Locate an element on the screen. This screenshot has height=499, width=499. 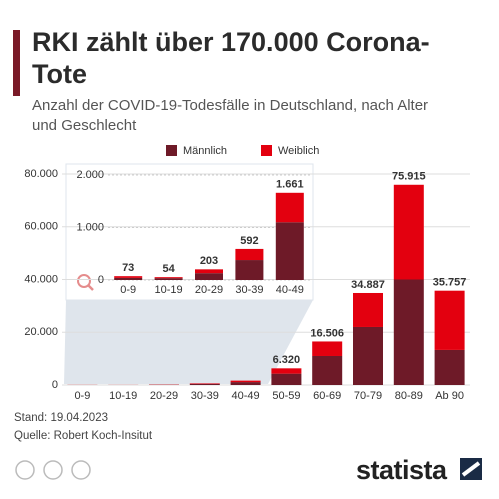
brand: statista is located at coordinates (401, 470).